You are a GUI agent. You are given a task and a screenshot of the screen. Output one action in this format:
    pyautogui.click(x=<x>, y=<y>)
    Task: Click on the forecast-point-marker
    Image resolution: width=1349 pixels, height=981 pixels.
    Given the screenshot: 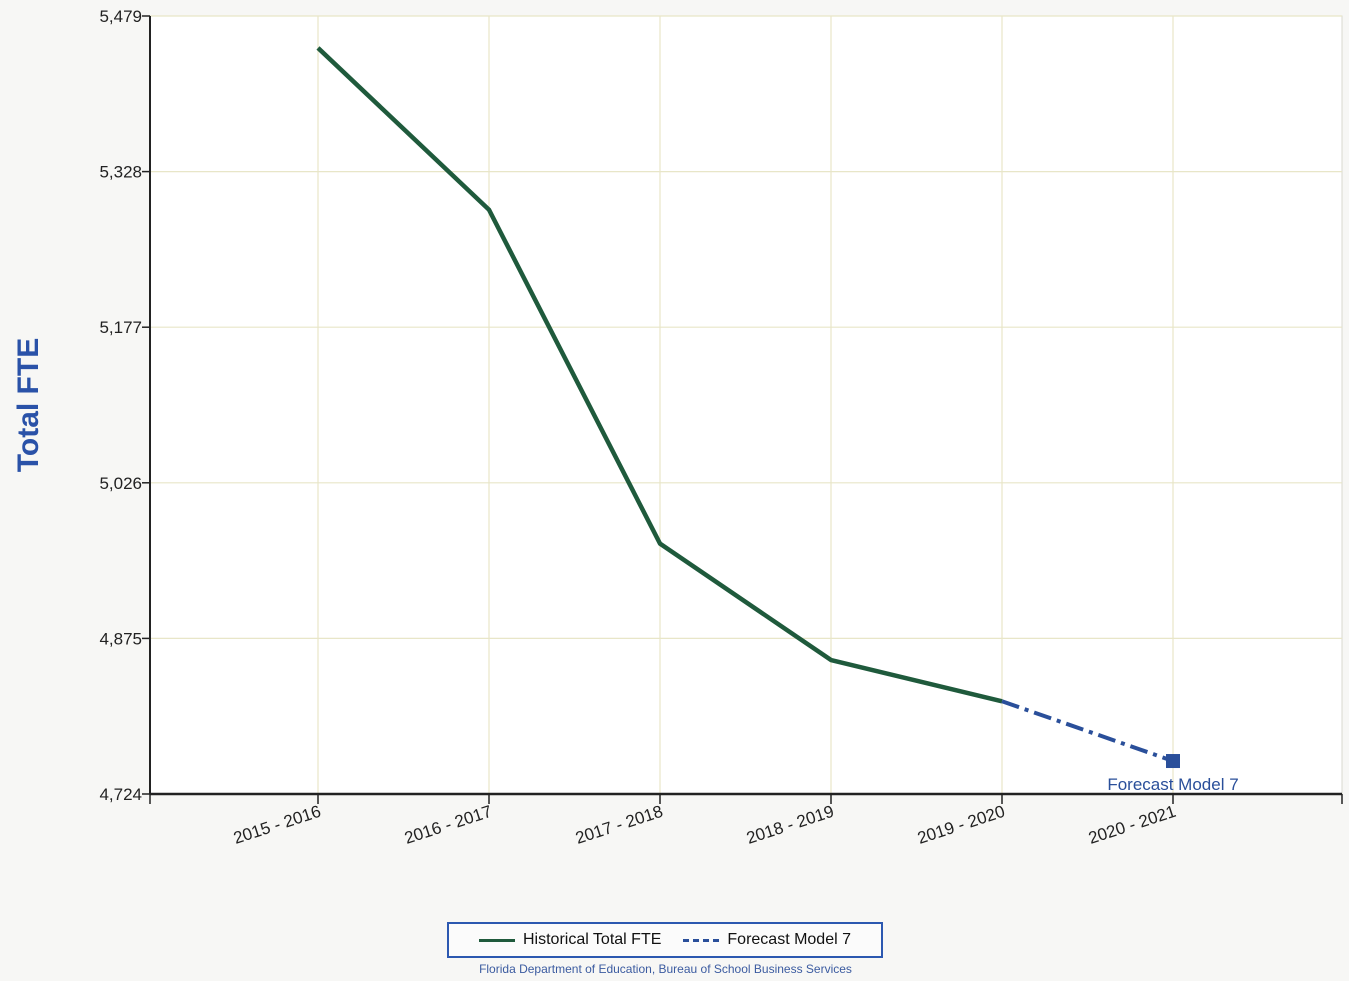 What is the action you would take?
    pyautogui.click(x=1173, y=761)
    